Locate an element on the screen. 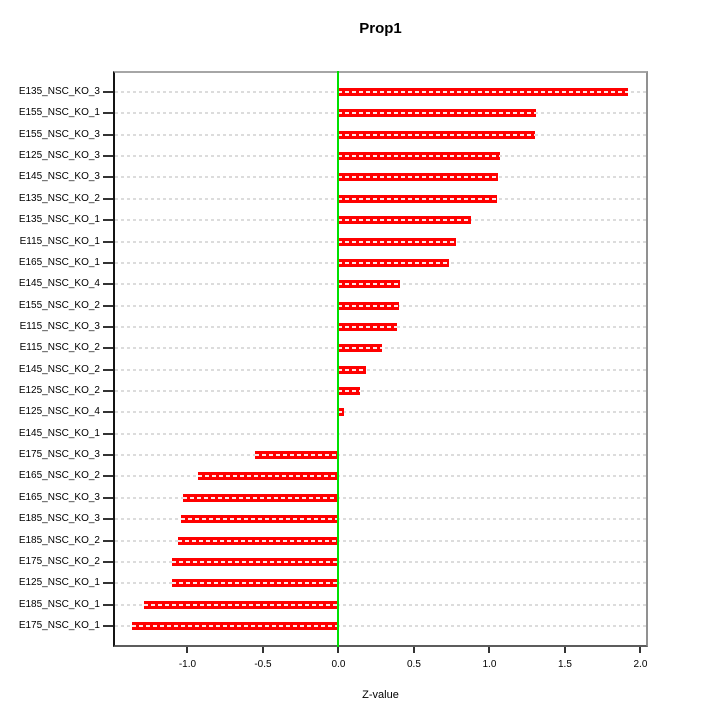 The height and width of the screenshot is (720, 720). x-axis-title: Z-value is located at coordinates (380, 695).